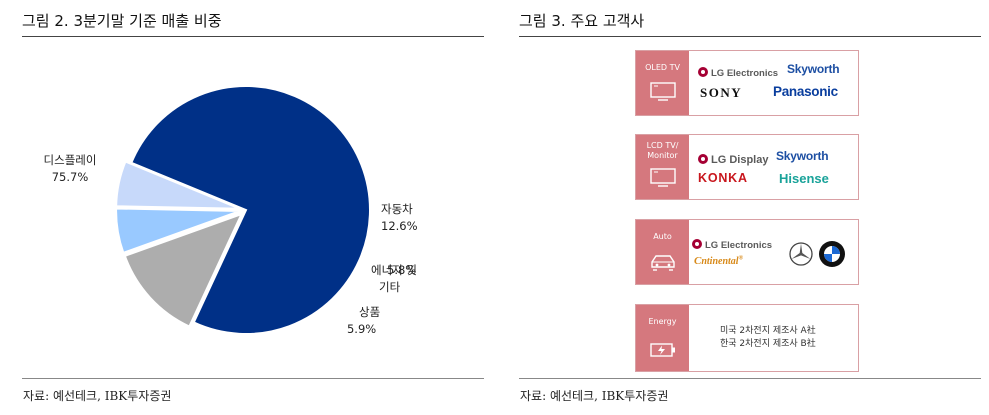 This screenshot has height=415, width=989. What do you see at coordinates (768, 331) in the screenshot?
I see `energy-customer-a: 미국 2차전지 제조사 A社` at bounding box center [768, 331].